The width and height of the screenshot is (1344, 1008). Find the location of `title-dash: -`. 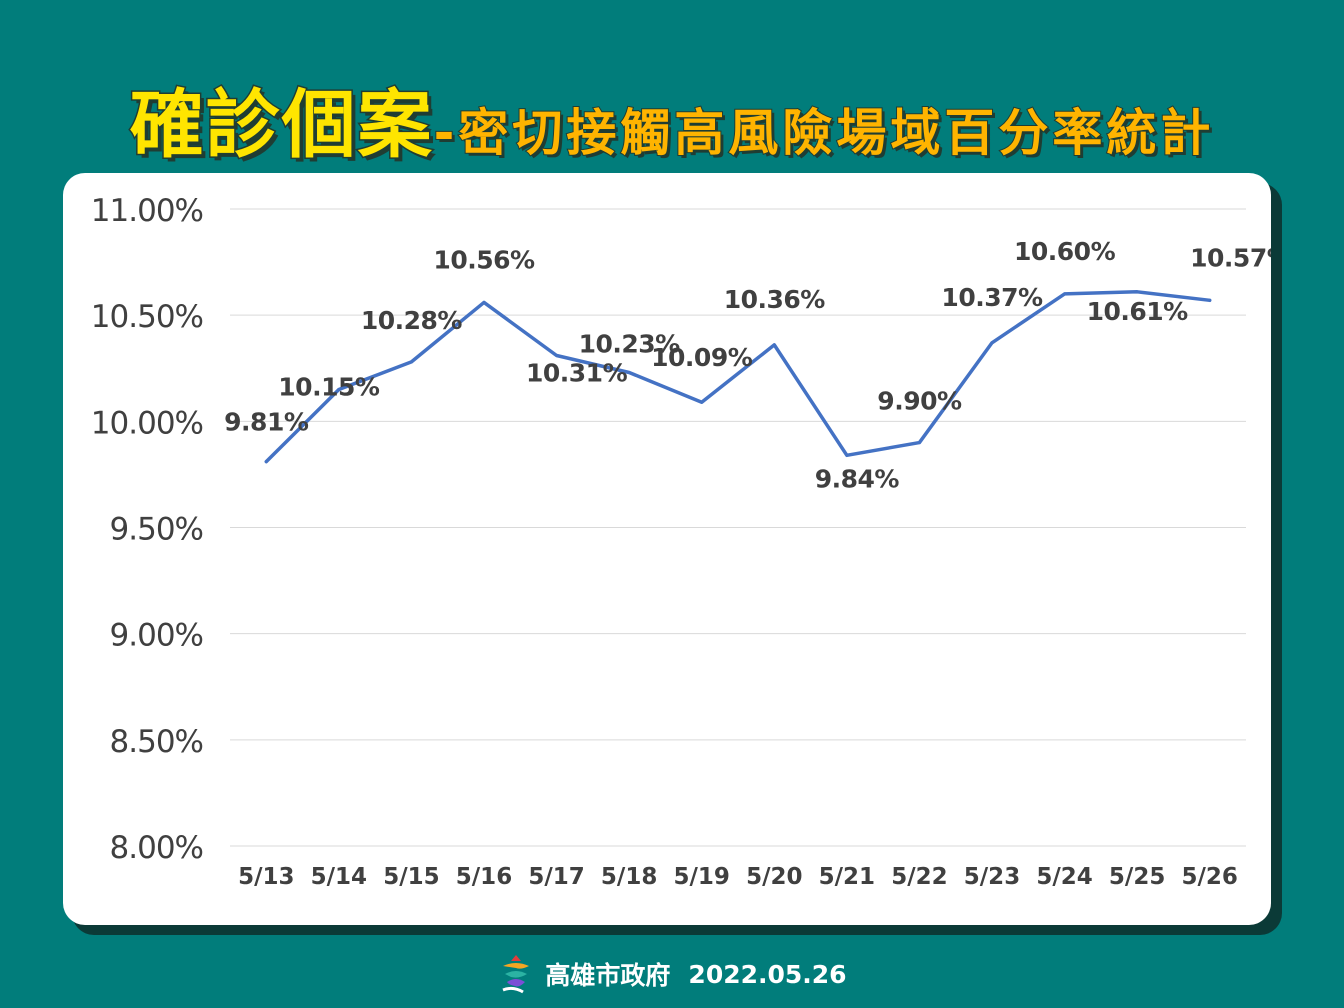

title-dash: - is located at coordinates (446, 133).